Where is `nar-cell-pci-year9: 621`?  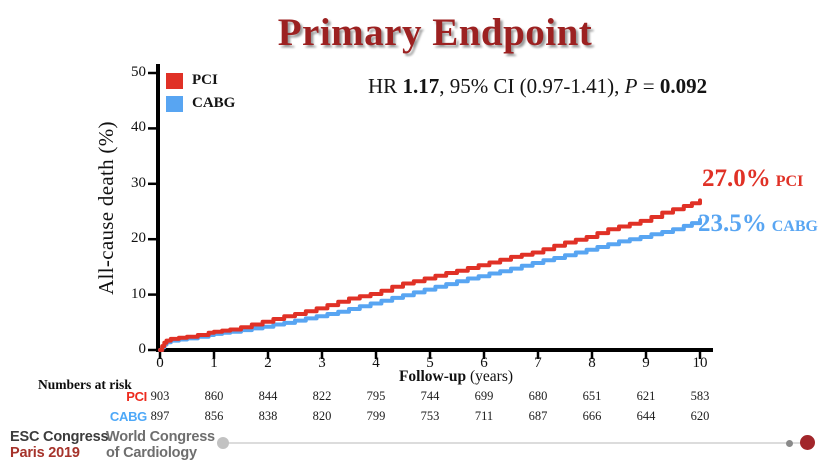 nar-cell-pci-year9: 621 is located at coordinates (646, 396).